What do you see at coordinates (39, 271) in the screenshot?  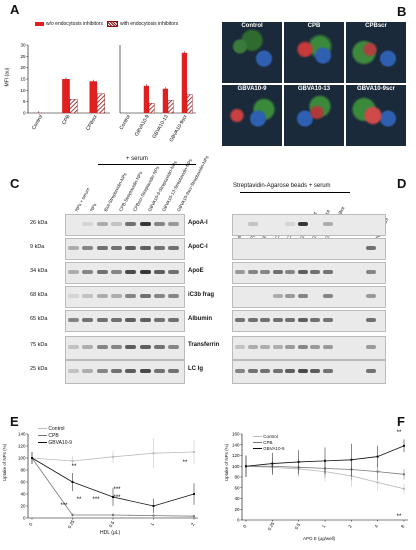 I see `kda-label: 34 kDa` at bounding box center [39, 271].